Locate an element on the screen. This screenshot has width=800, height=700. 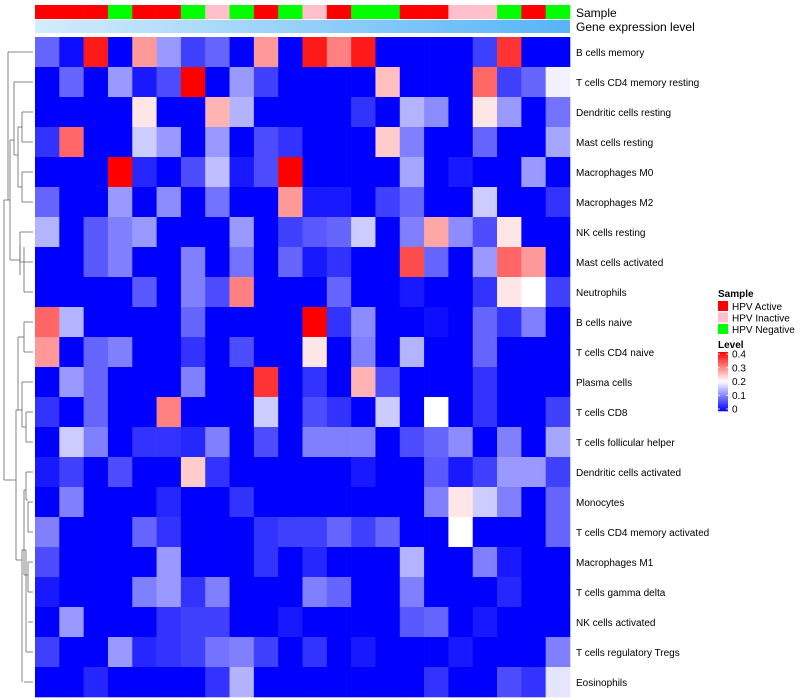
level-legend-tick-label: 0.4 is located at coordinates (739, 355).